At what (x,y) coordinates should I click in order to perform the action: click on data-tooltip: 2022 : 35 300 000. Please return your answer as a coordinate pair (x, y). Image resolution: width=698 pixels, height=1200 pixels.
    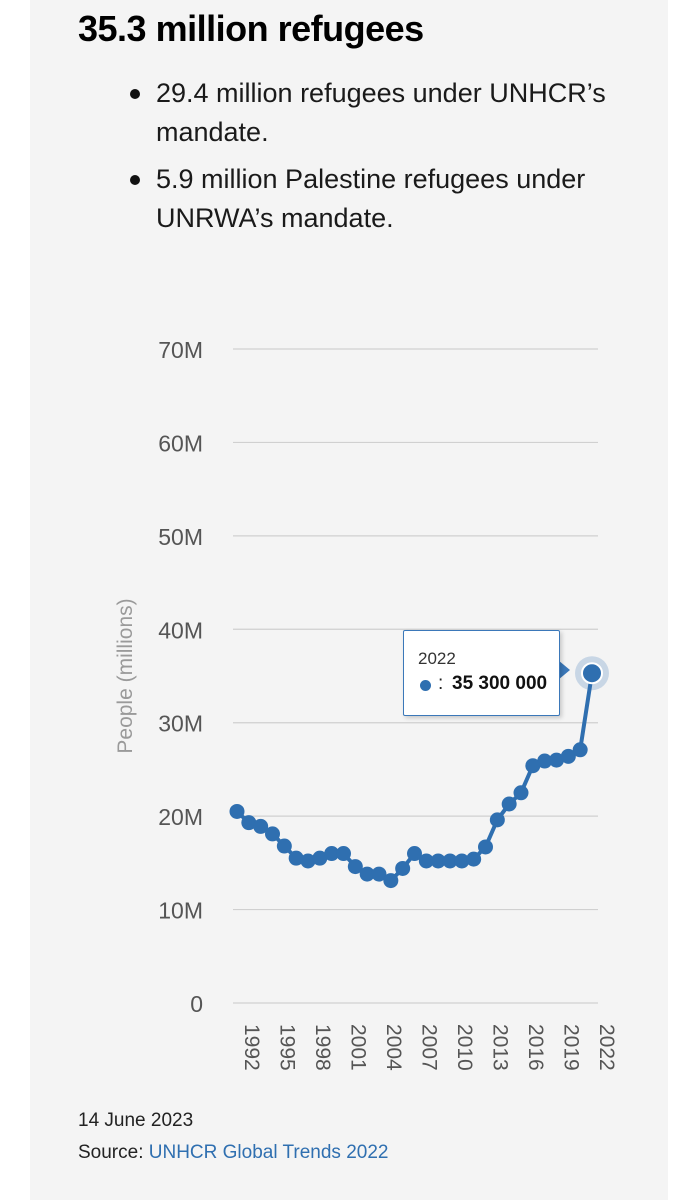
    Looking at the image, I should click on (481, 673).